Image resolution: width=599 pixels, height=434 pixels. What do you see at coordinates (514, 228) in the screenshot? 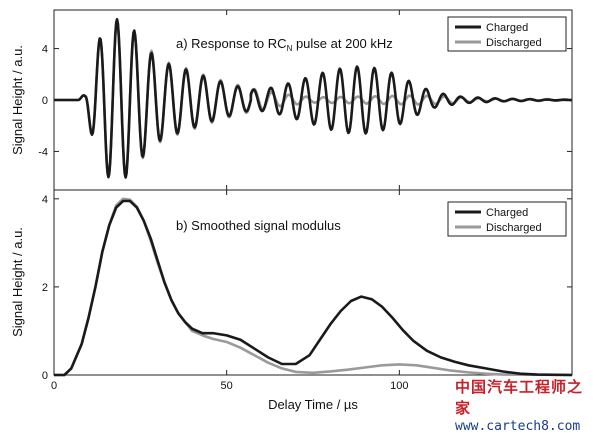
I see `panel-b-legend-label-discharged: Discharged` at bounding box center [514, 228].